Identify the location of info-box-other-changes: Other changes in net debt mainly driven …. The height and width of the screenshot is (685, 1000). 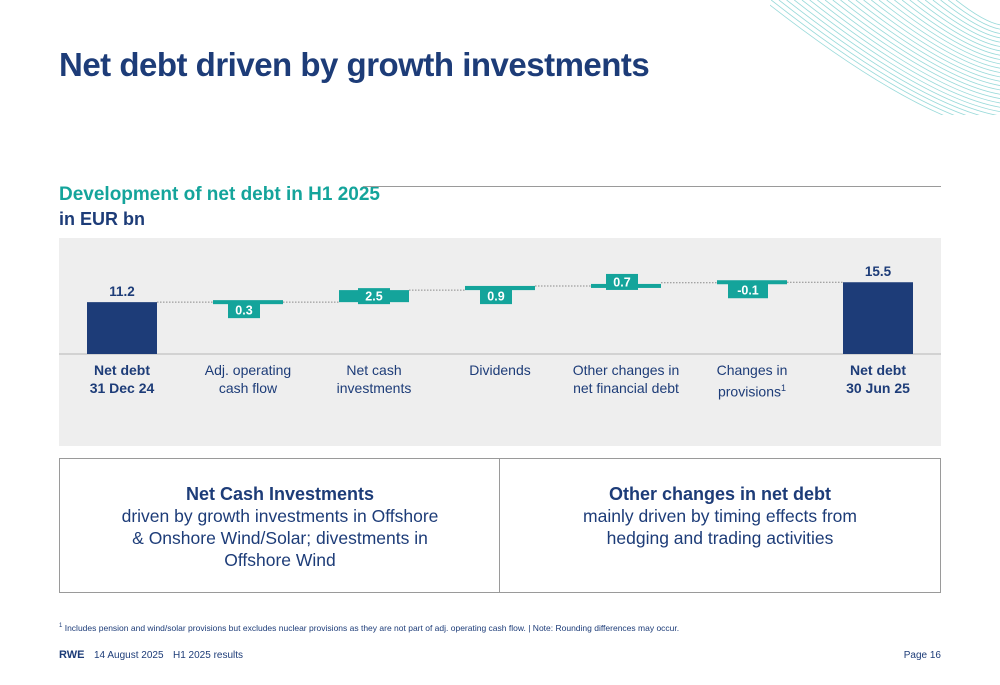
(720, 516).